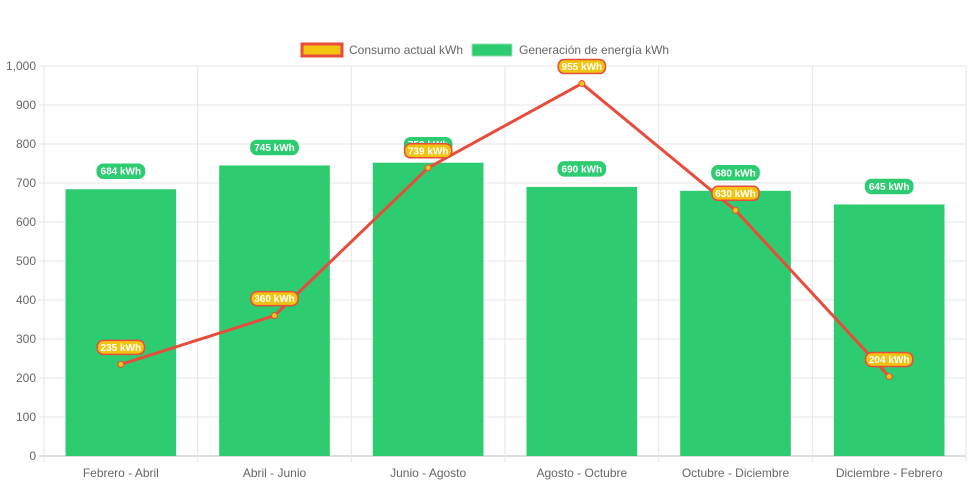 This screenshot has height=485, width=971. Describe the element at coordinates (26, 417) in the screenshot. I see `y-tick-label: 100` at that location.